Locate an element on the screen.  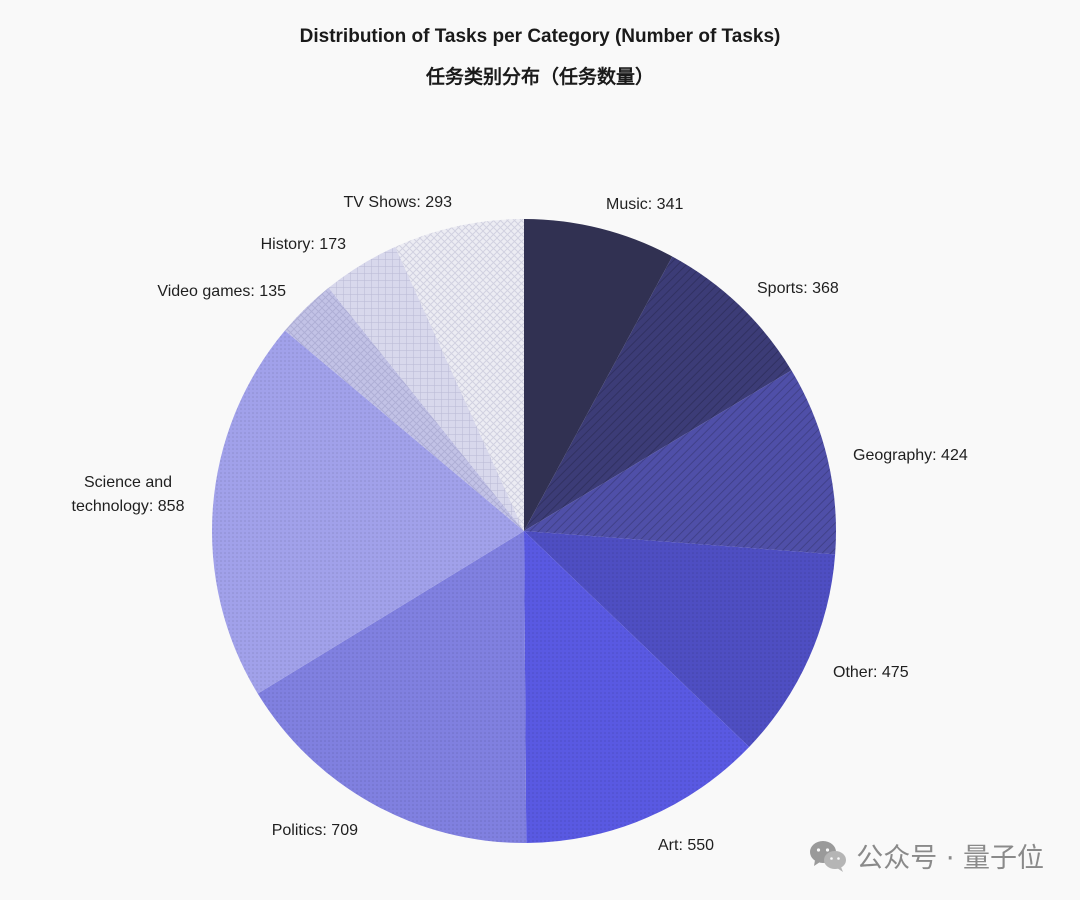
label-other: Other: 475 is located at coordinates (871, 672).